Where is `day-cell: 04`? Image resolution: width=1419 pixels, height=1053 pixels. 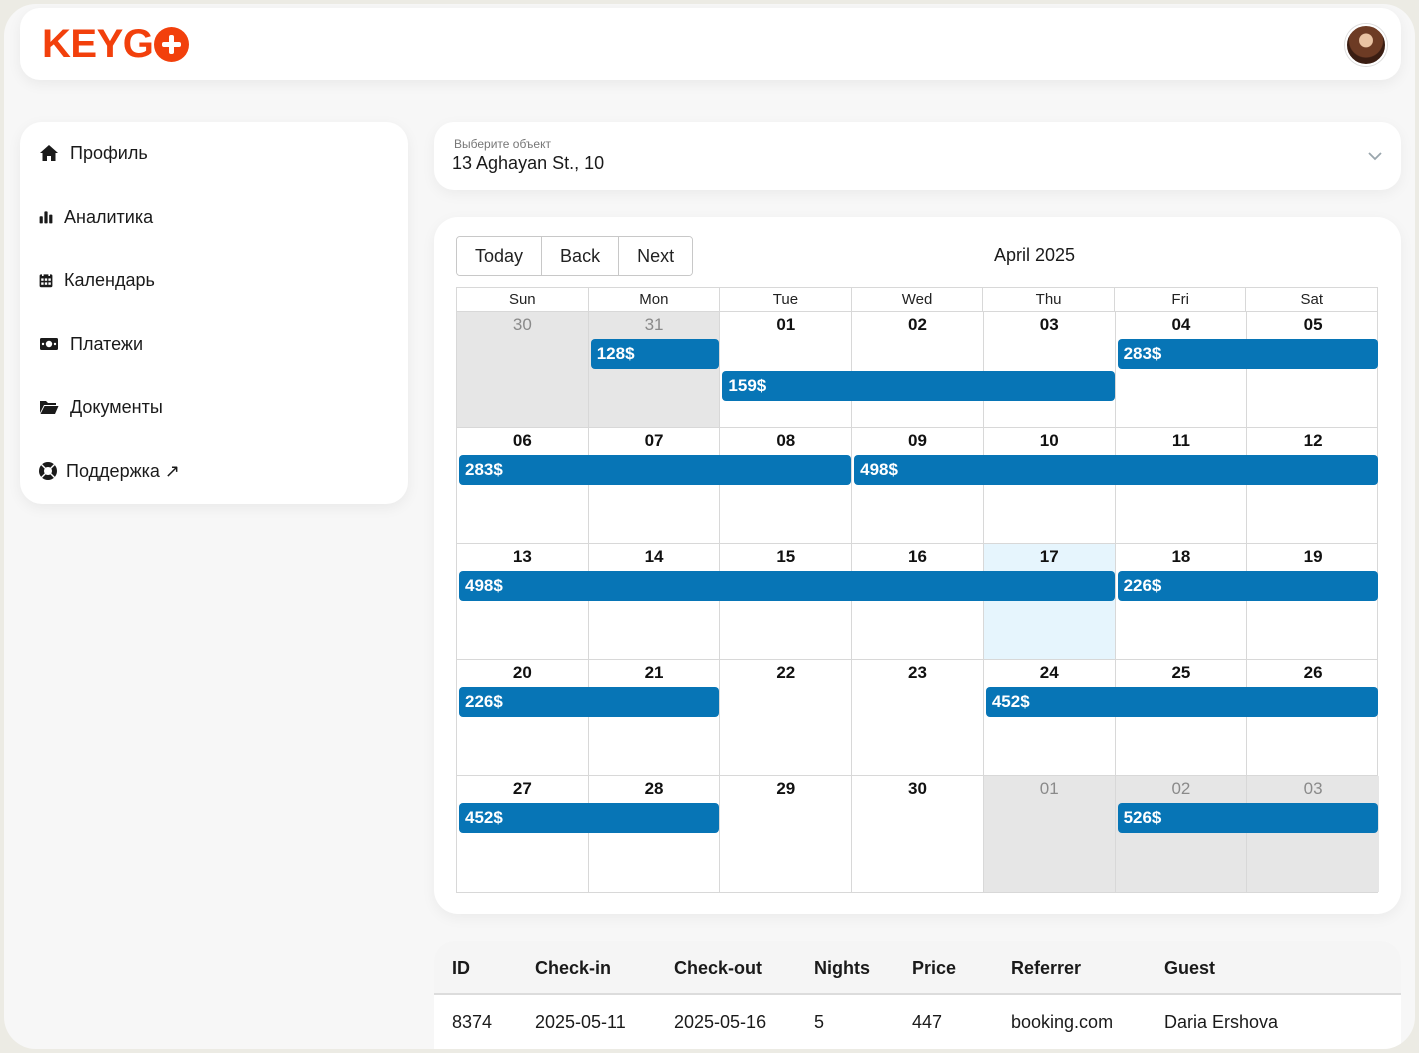 day-cell: 04 is located at coordinates (1182, 369).